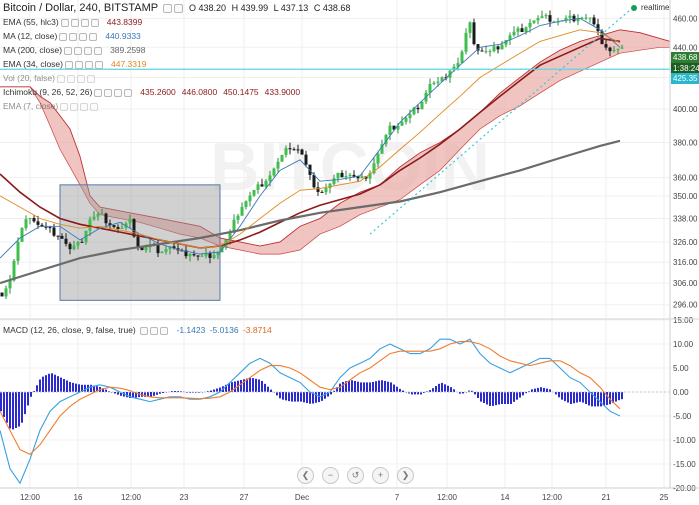 Image resolution: width=699 pixels, height=505 pixels. I want to click on macd-tick-label: -15.00, so click(684, 464).